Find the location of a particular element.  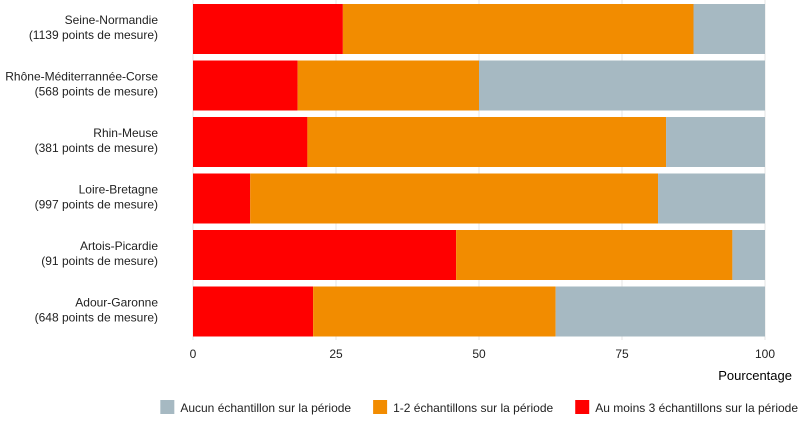

category-count-label: (997 points de mesure) is located at coordinates (96, 205).